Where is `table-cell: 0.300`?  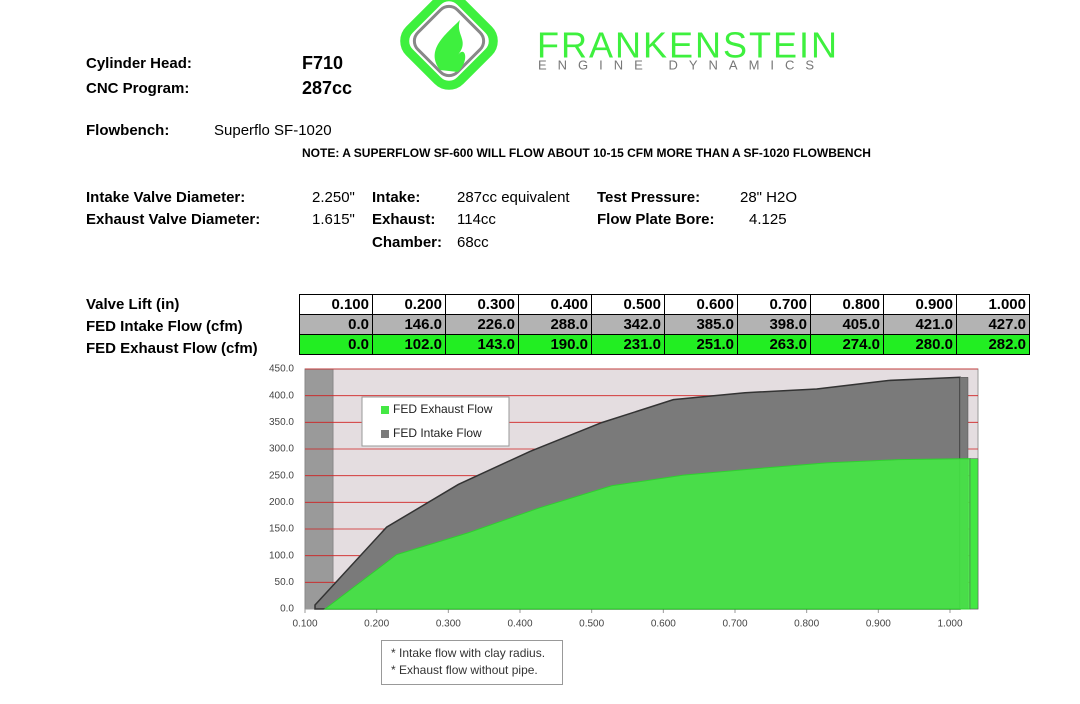 table-cell: 0.300 is located at coordinates (482, 304).